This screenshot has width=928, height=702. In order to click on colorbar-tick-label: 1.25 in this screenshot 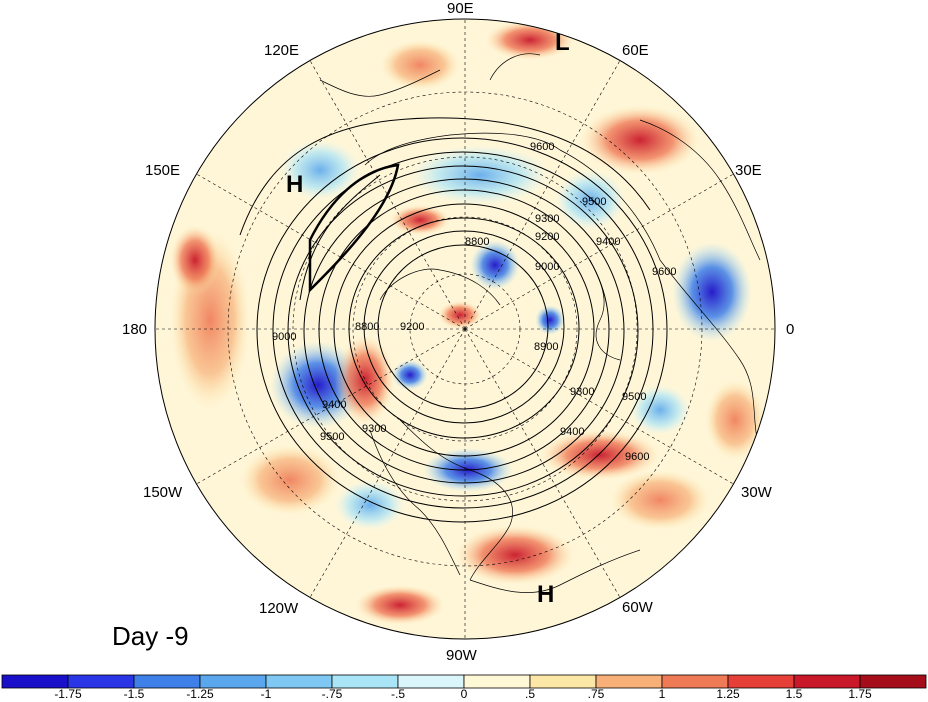, I will do `click(728, 694)`.